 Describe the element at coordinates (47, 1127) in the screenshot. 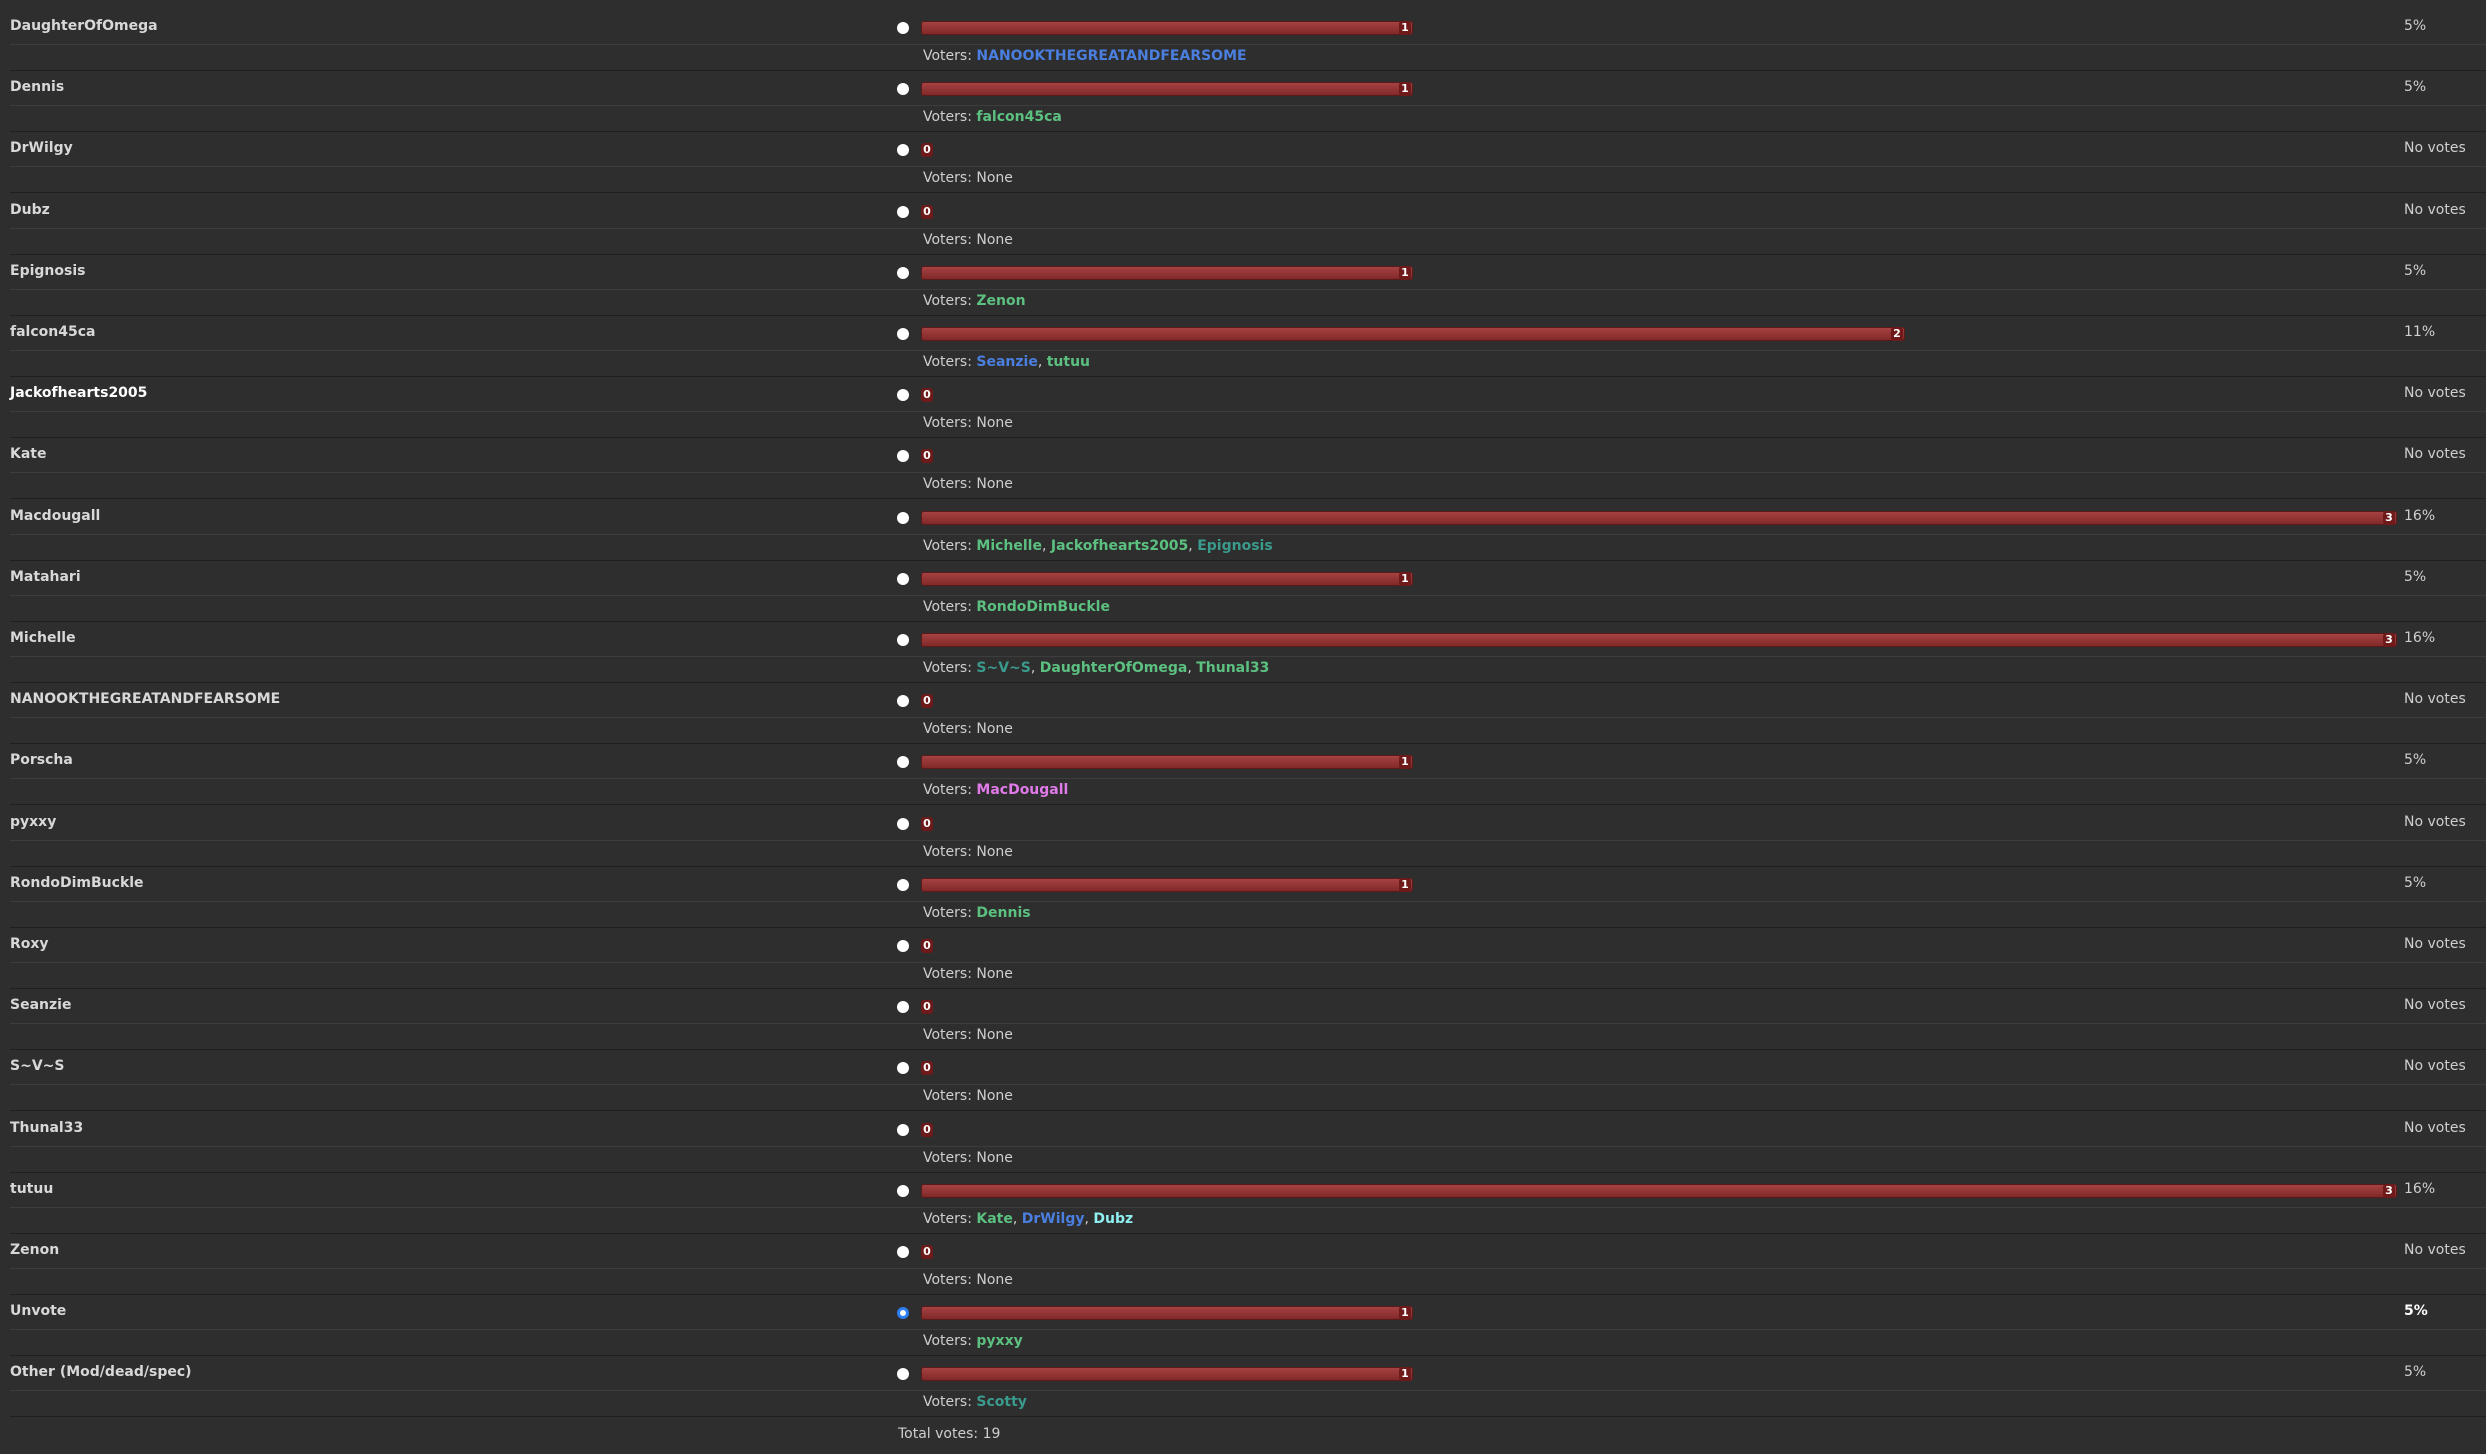

I see `option-name: Thunal33` at that location.